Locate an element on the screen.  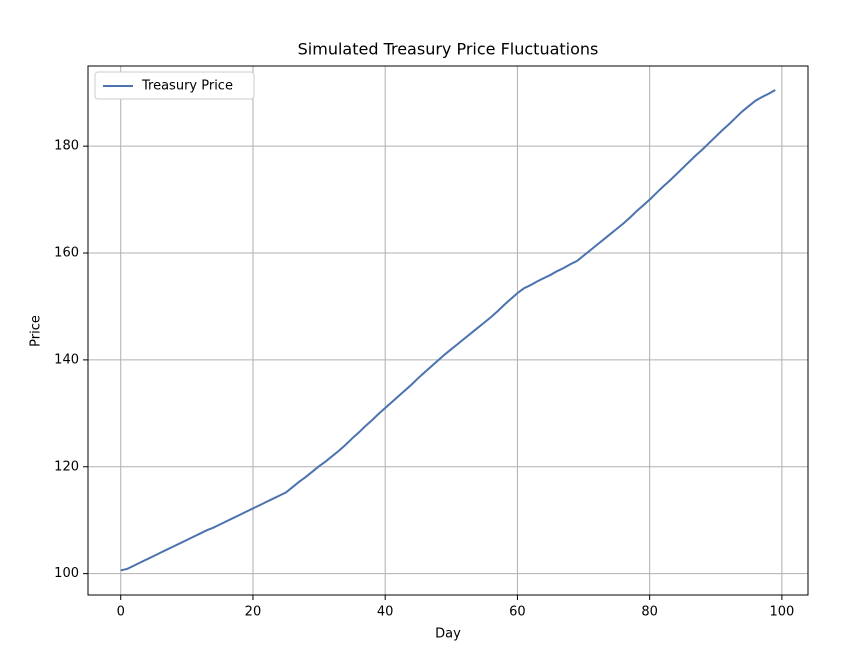
chart-title: Simulated Treasury Price Fluctuations is located at coordinates (448, 49).